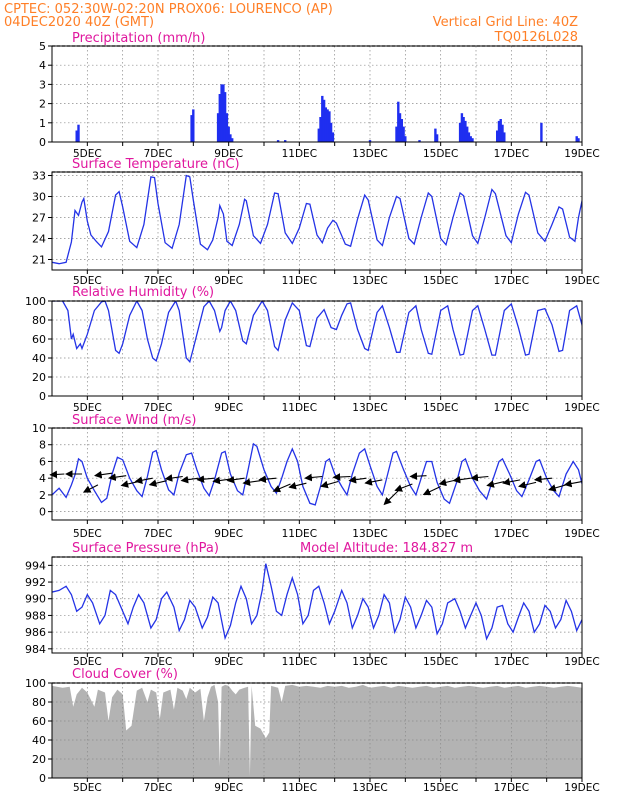 The height and width of the screenshot is (800, 618). Describe the element at coordinates (440, 281) in the screenshot. I see `temperature-xtick-label: 15DEC` at that location.